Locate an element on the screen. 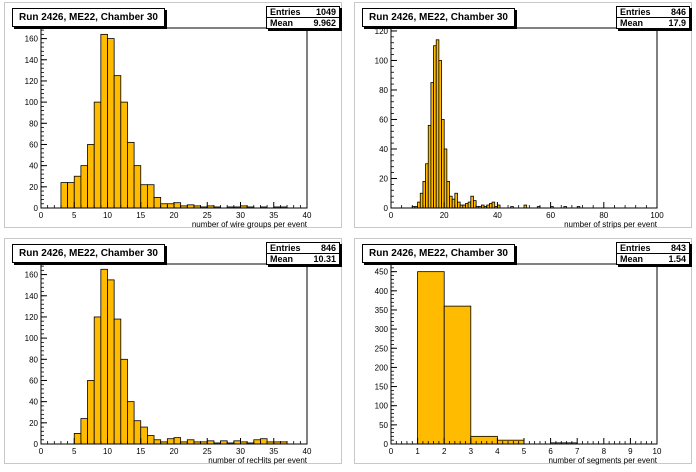  stats-box: Entries 846 Mean 17.9 is located at coordinates (653, 17).